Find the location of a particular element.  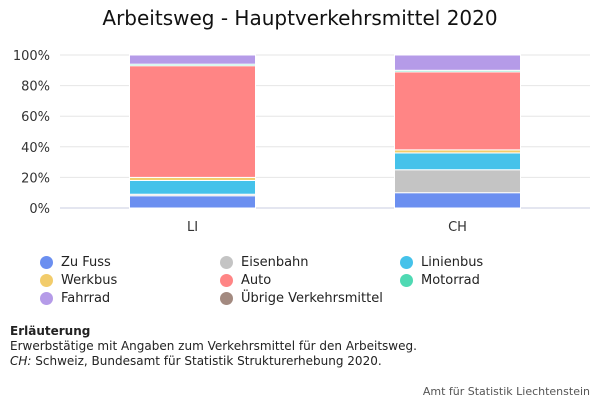

y-tick-label: 100% is located at coordinates (31, 56).